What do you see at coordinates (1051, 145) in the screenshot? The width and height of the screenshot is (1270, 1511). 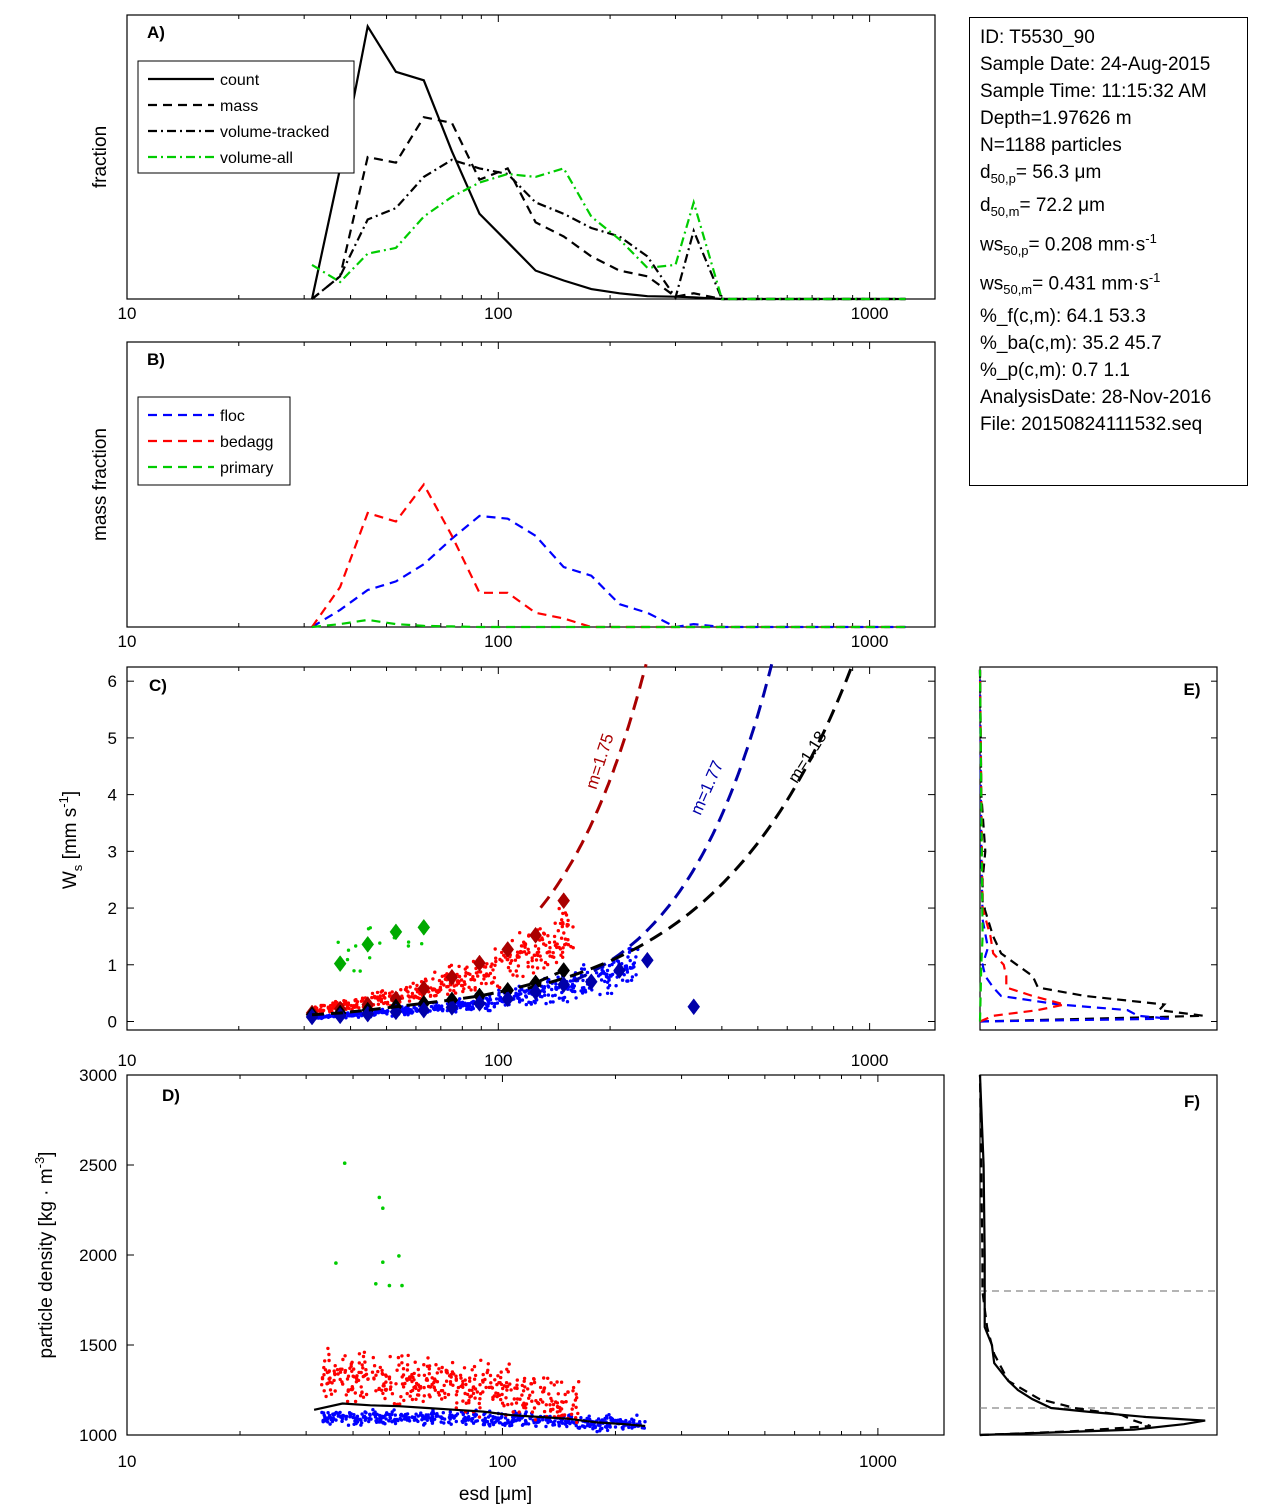 I see `info-particle-count: N=1188 particles` at bounding box center [1051, 145].